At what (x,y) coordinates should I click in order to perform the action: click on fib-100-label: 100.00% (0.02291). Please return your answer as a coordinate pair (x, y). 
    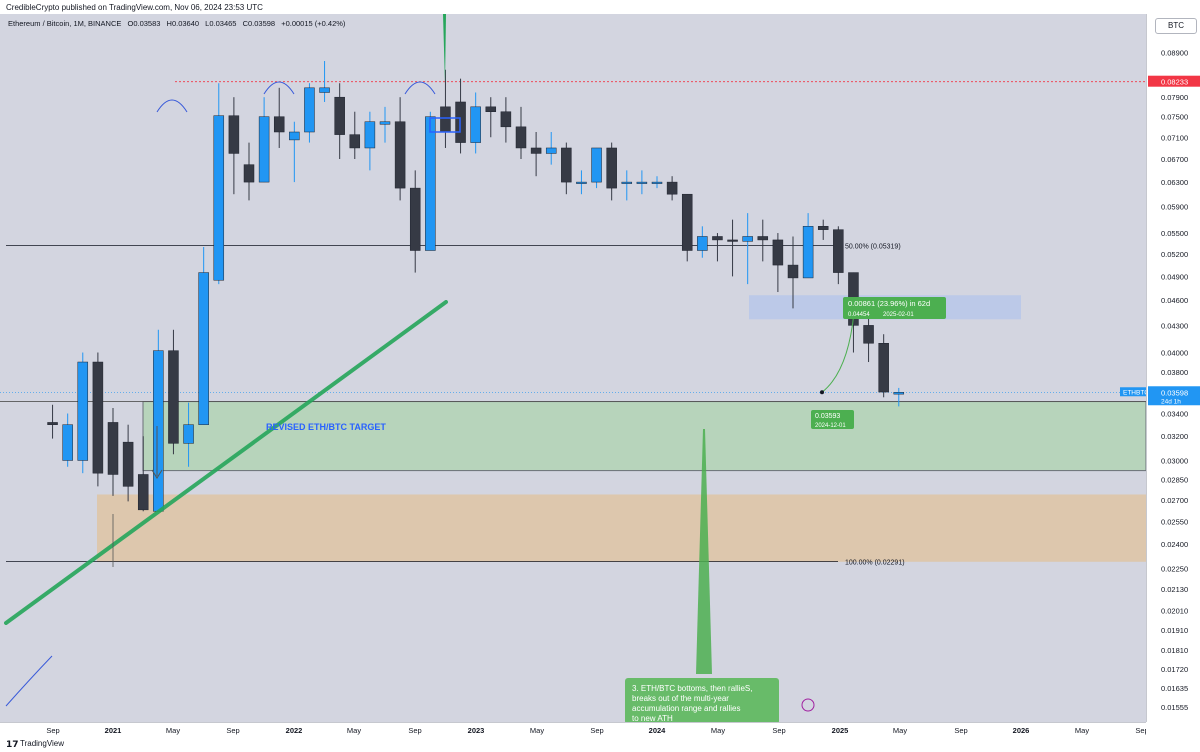
    Looking at the image, I should click on (875, 563).